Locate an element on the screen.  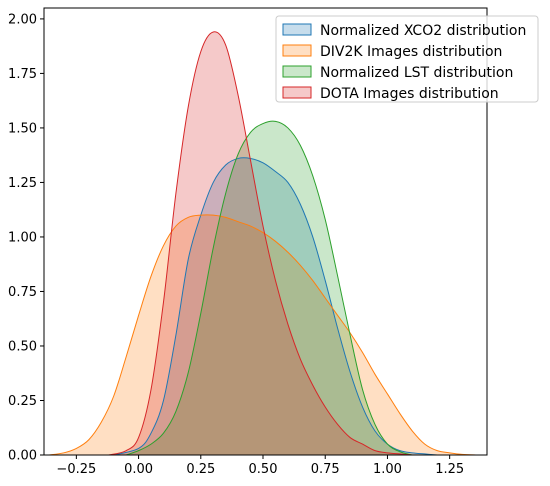
legend-label: DOTA Images distribution is located at coordinates (409, 94).